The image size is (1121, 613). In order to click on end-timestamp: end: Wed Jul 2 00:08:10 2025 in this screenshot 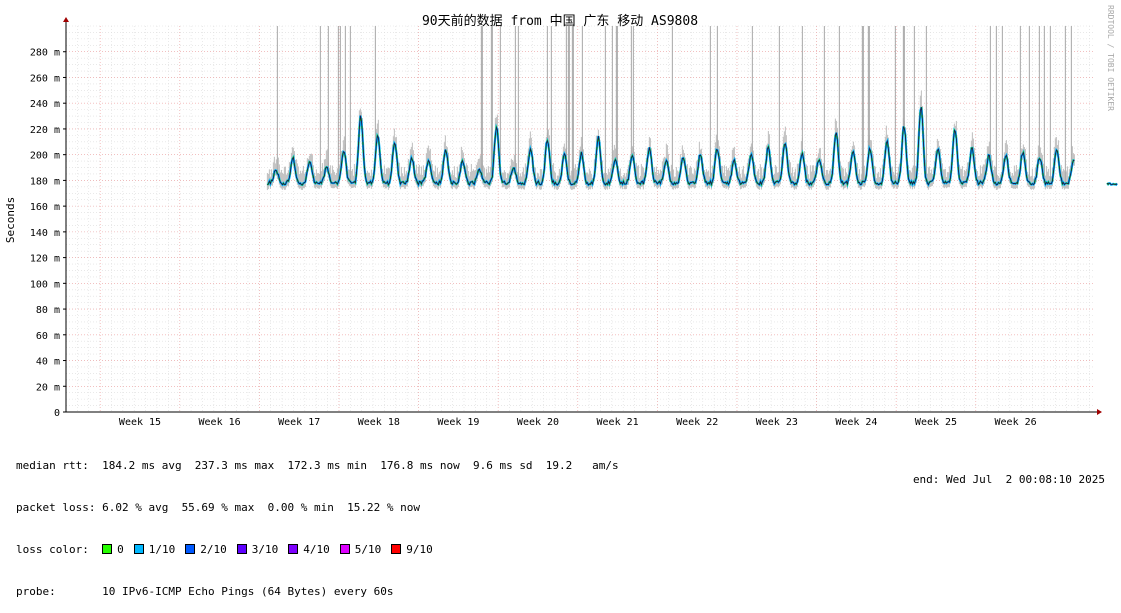, I will do `click(1008, 479)`.